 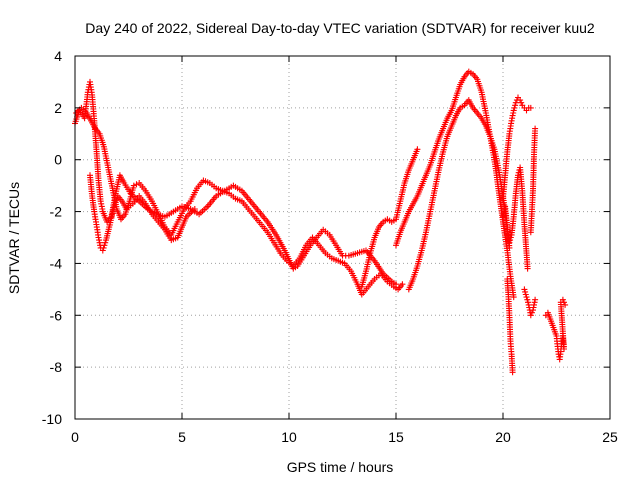 What do you see at coordinates (58, 108) in the screenshot?
I see `y-tick-label: 2` at bounding box center [58, 108].